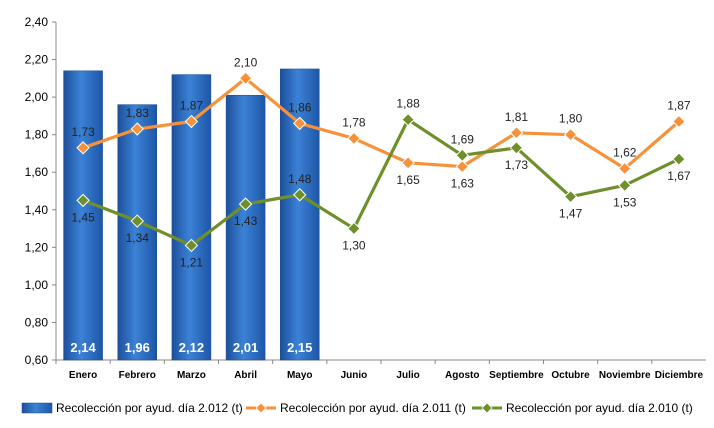 The image size is (714, 428). Describe the element at coordinates (625, 375) in the screenshot. I see `x-tick-label: Noviembre` at that location.